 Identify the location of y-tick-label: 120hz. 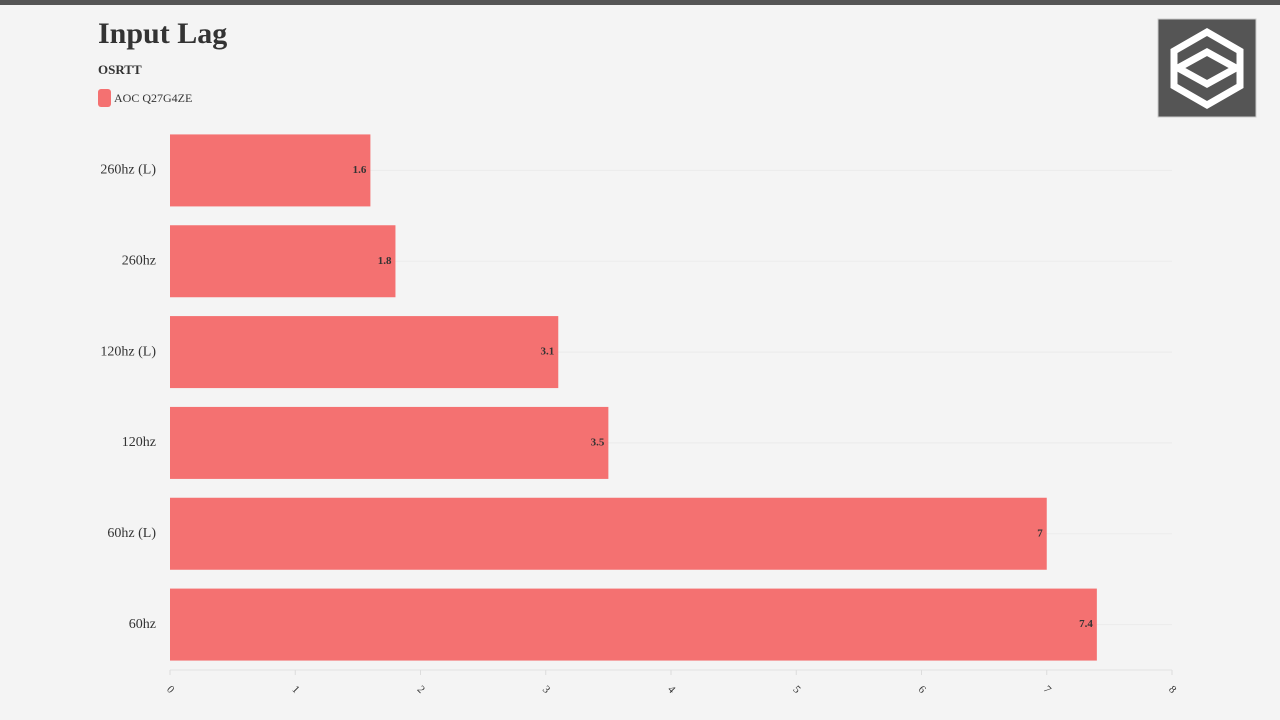
(139, 442).